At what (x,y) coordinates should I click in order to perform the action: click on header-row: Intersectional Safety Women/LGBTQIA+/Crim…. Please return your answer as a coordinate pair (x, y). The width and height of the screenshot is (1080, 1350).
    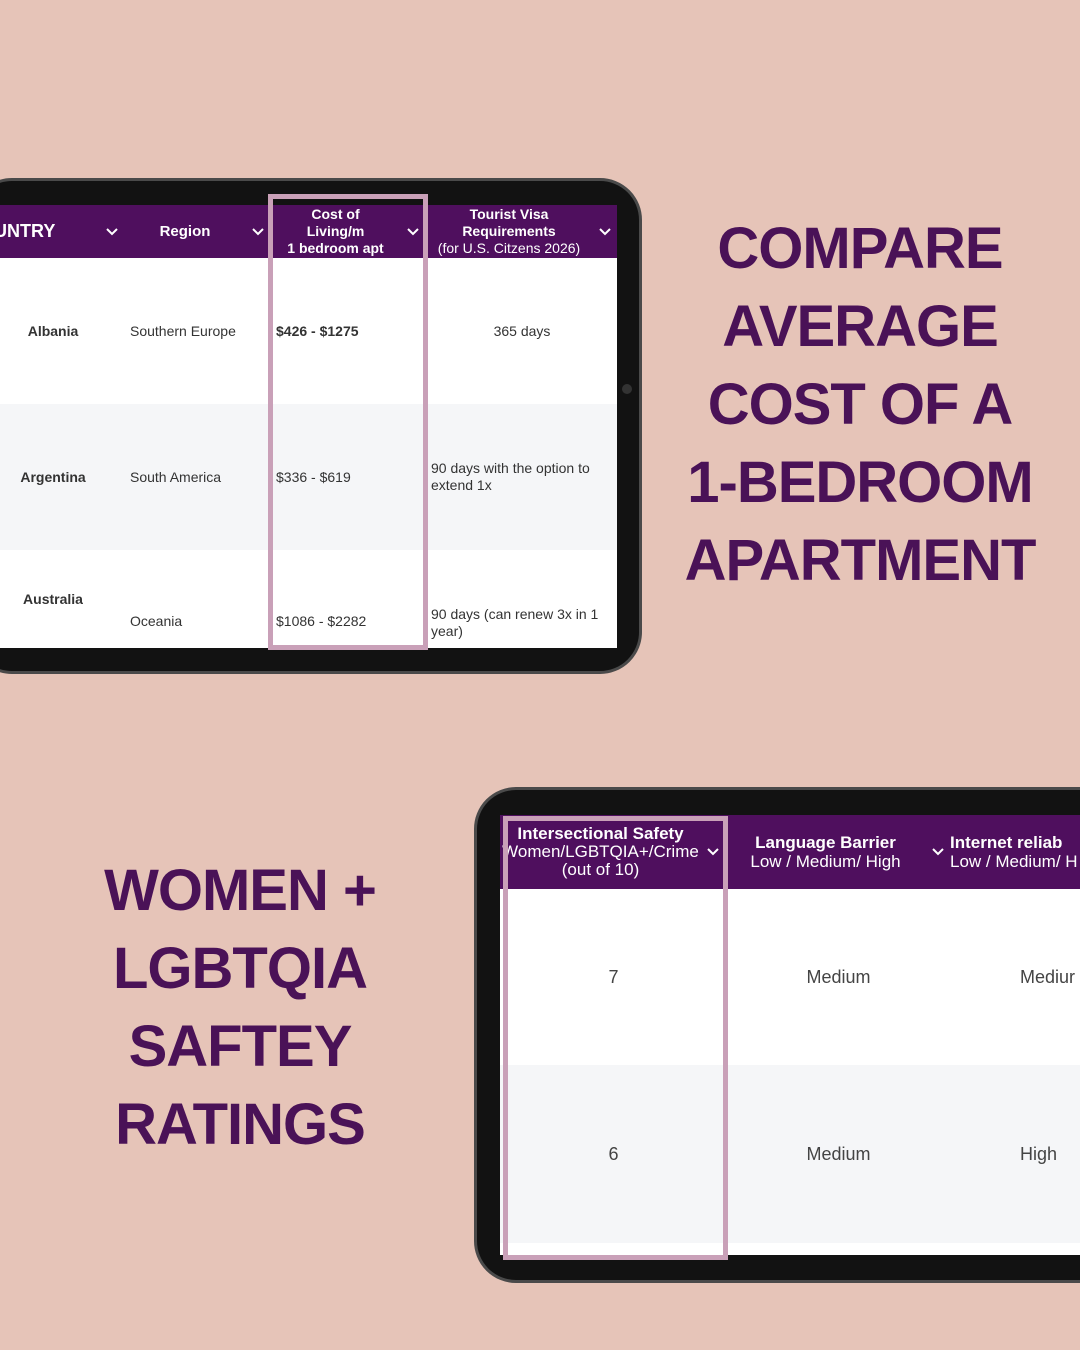
    Looking at the image, I should click on (790, 852).